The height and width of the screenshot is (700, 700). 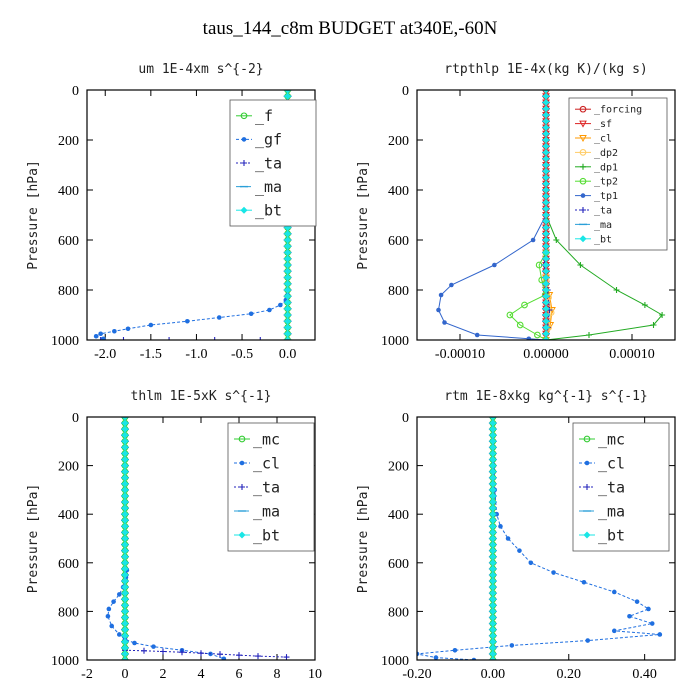 What do you see at coordinates (611, 511) in the screenshot?
I see `legend-label: _ma` at bounding box center [611, 511].